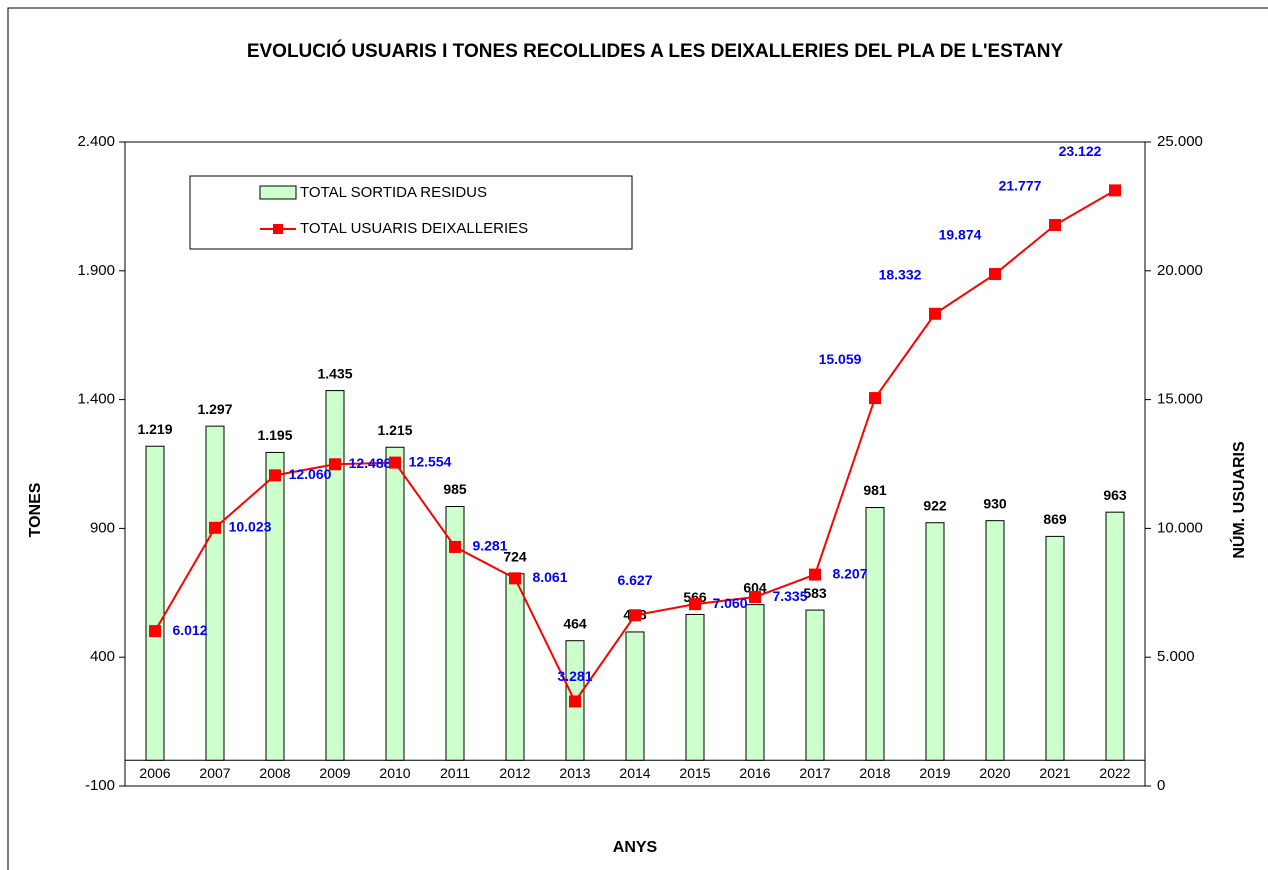 This screenshot has width=1268, height=870. Describe the element at coordinates (729, 603) in the screenshot. I see `line-value-label: 7.060` at that location.